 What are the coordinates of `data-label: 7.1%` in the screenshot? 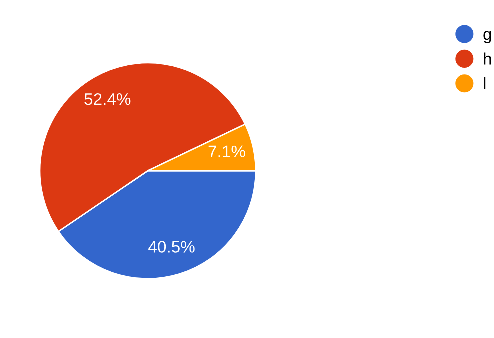 It's located at (227, 152).